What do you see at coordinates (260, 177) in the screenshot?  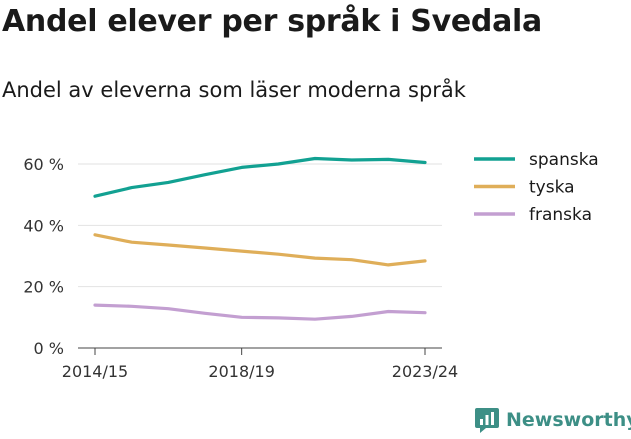 I see `series-line-spanska` at bounding box center [260, 177].